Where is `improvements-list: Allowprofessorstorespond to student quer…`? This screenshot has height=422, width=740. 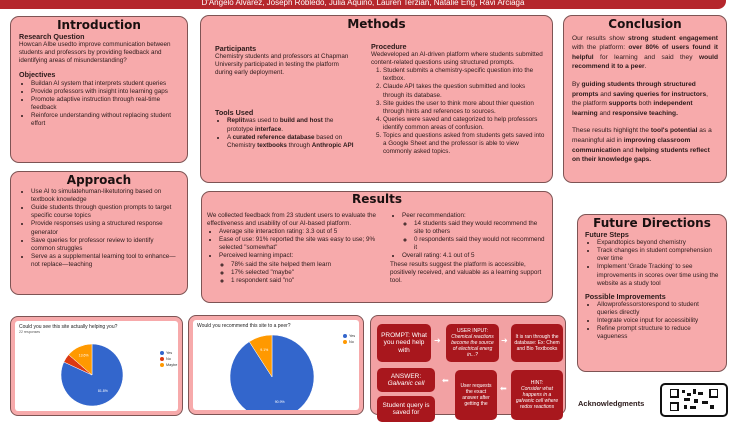
improvements-list: Allowprofessorstorespond to student quer… is located at coordinates (652, 321).